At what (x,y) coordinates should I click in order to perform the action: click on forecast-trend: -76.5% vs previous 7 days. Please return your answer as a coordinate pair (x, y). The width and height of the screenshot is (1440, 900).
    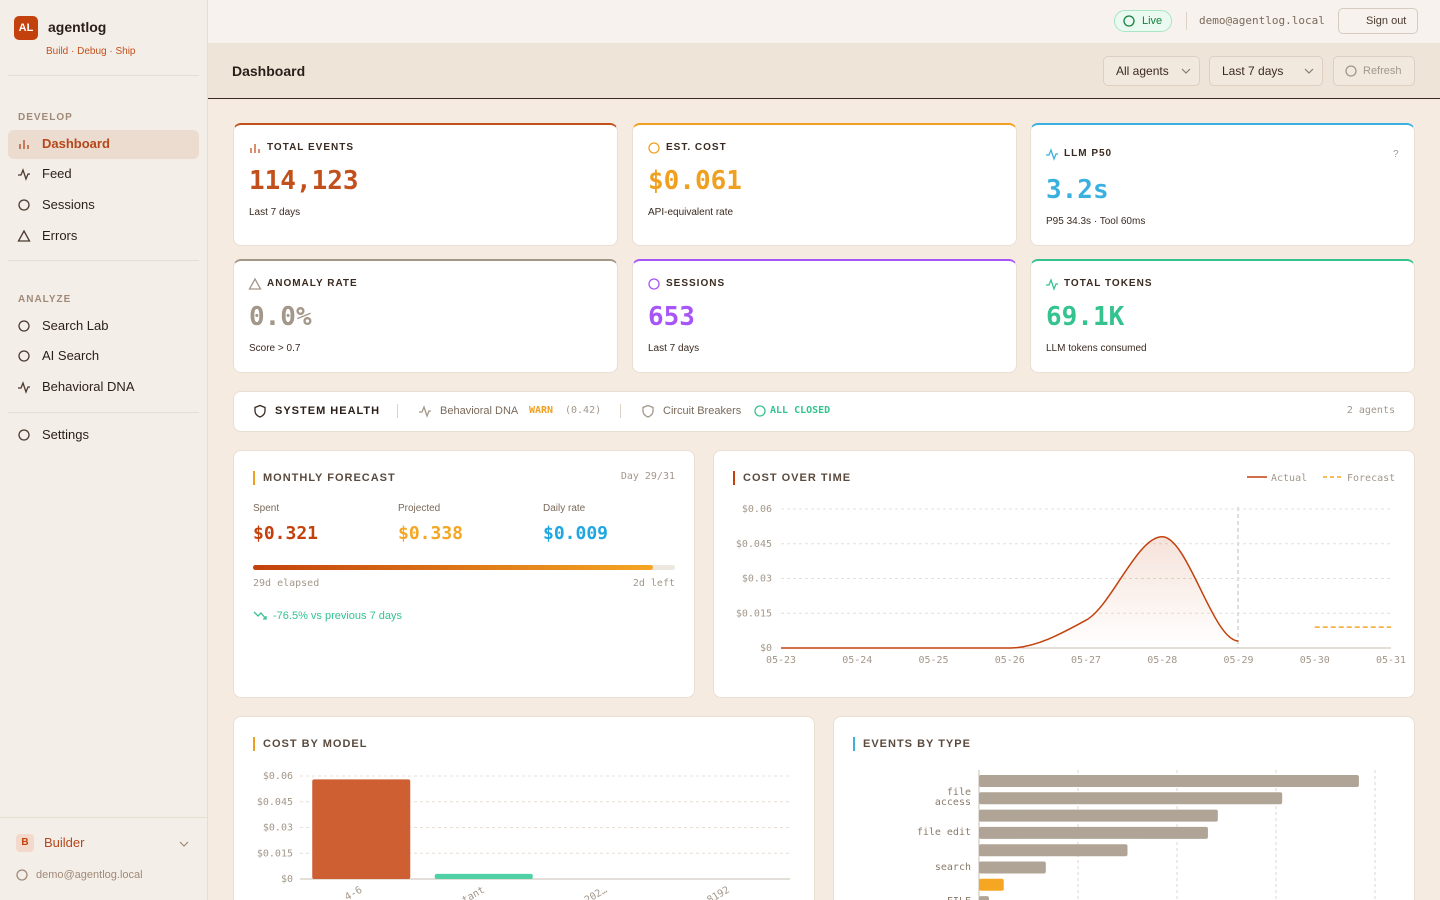
    Looking at the image, I should click on (338, 616).